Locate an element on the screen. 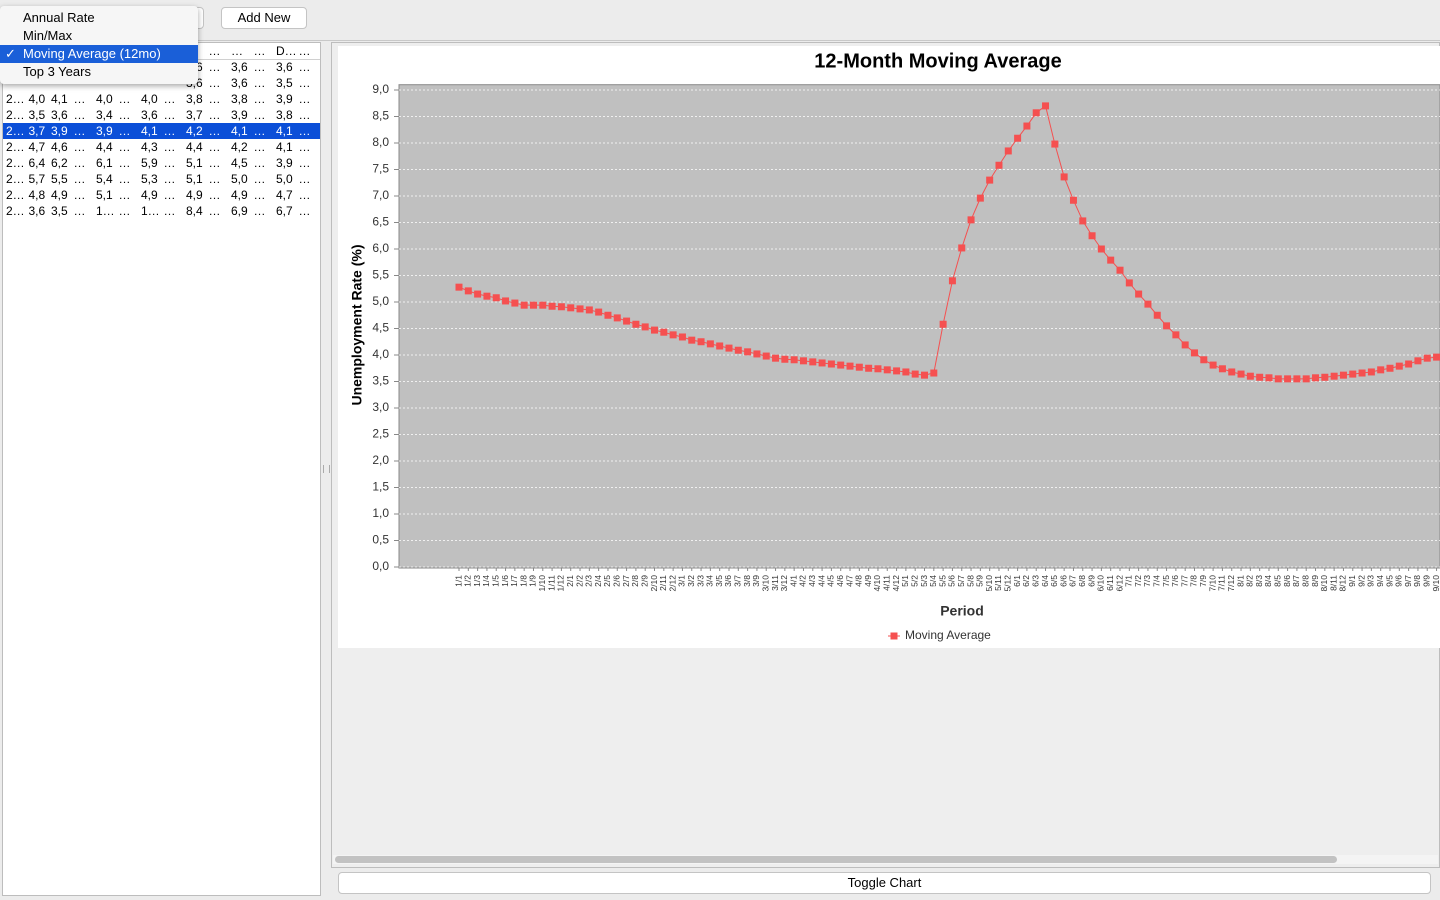 The width and height of the screenshot is (1440, 900). x-tick-label: 4/5 is located at coordinates (831, 581).